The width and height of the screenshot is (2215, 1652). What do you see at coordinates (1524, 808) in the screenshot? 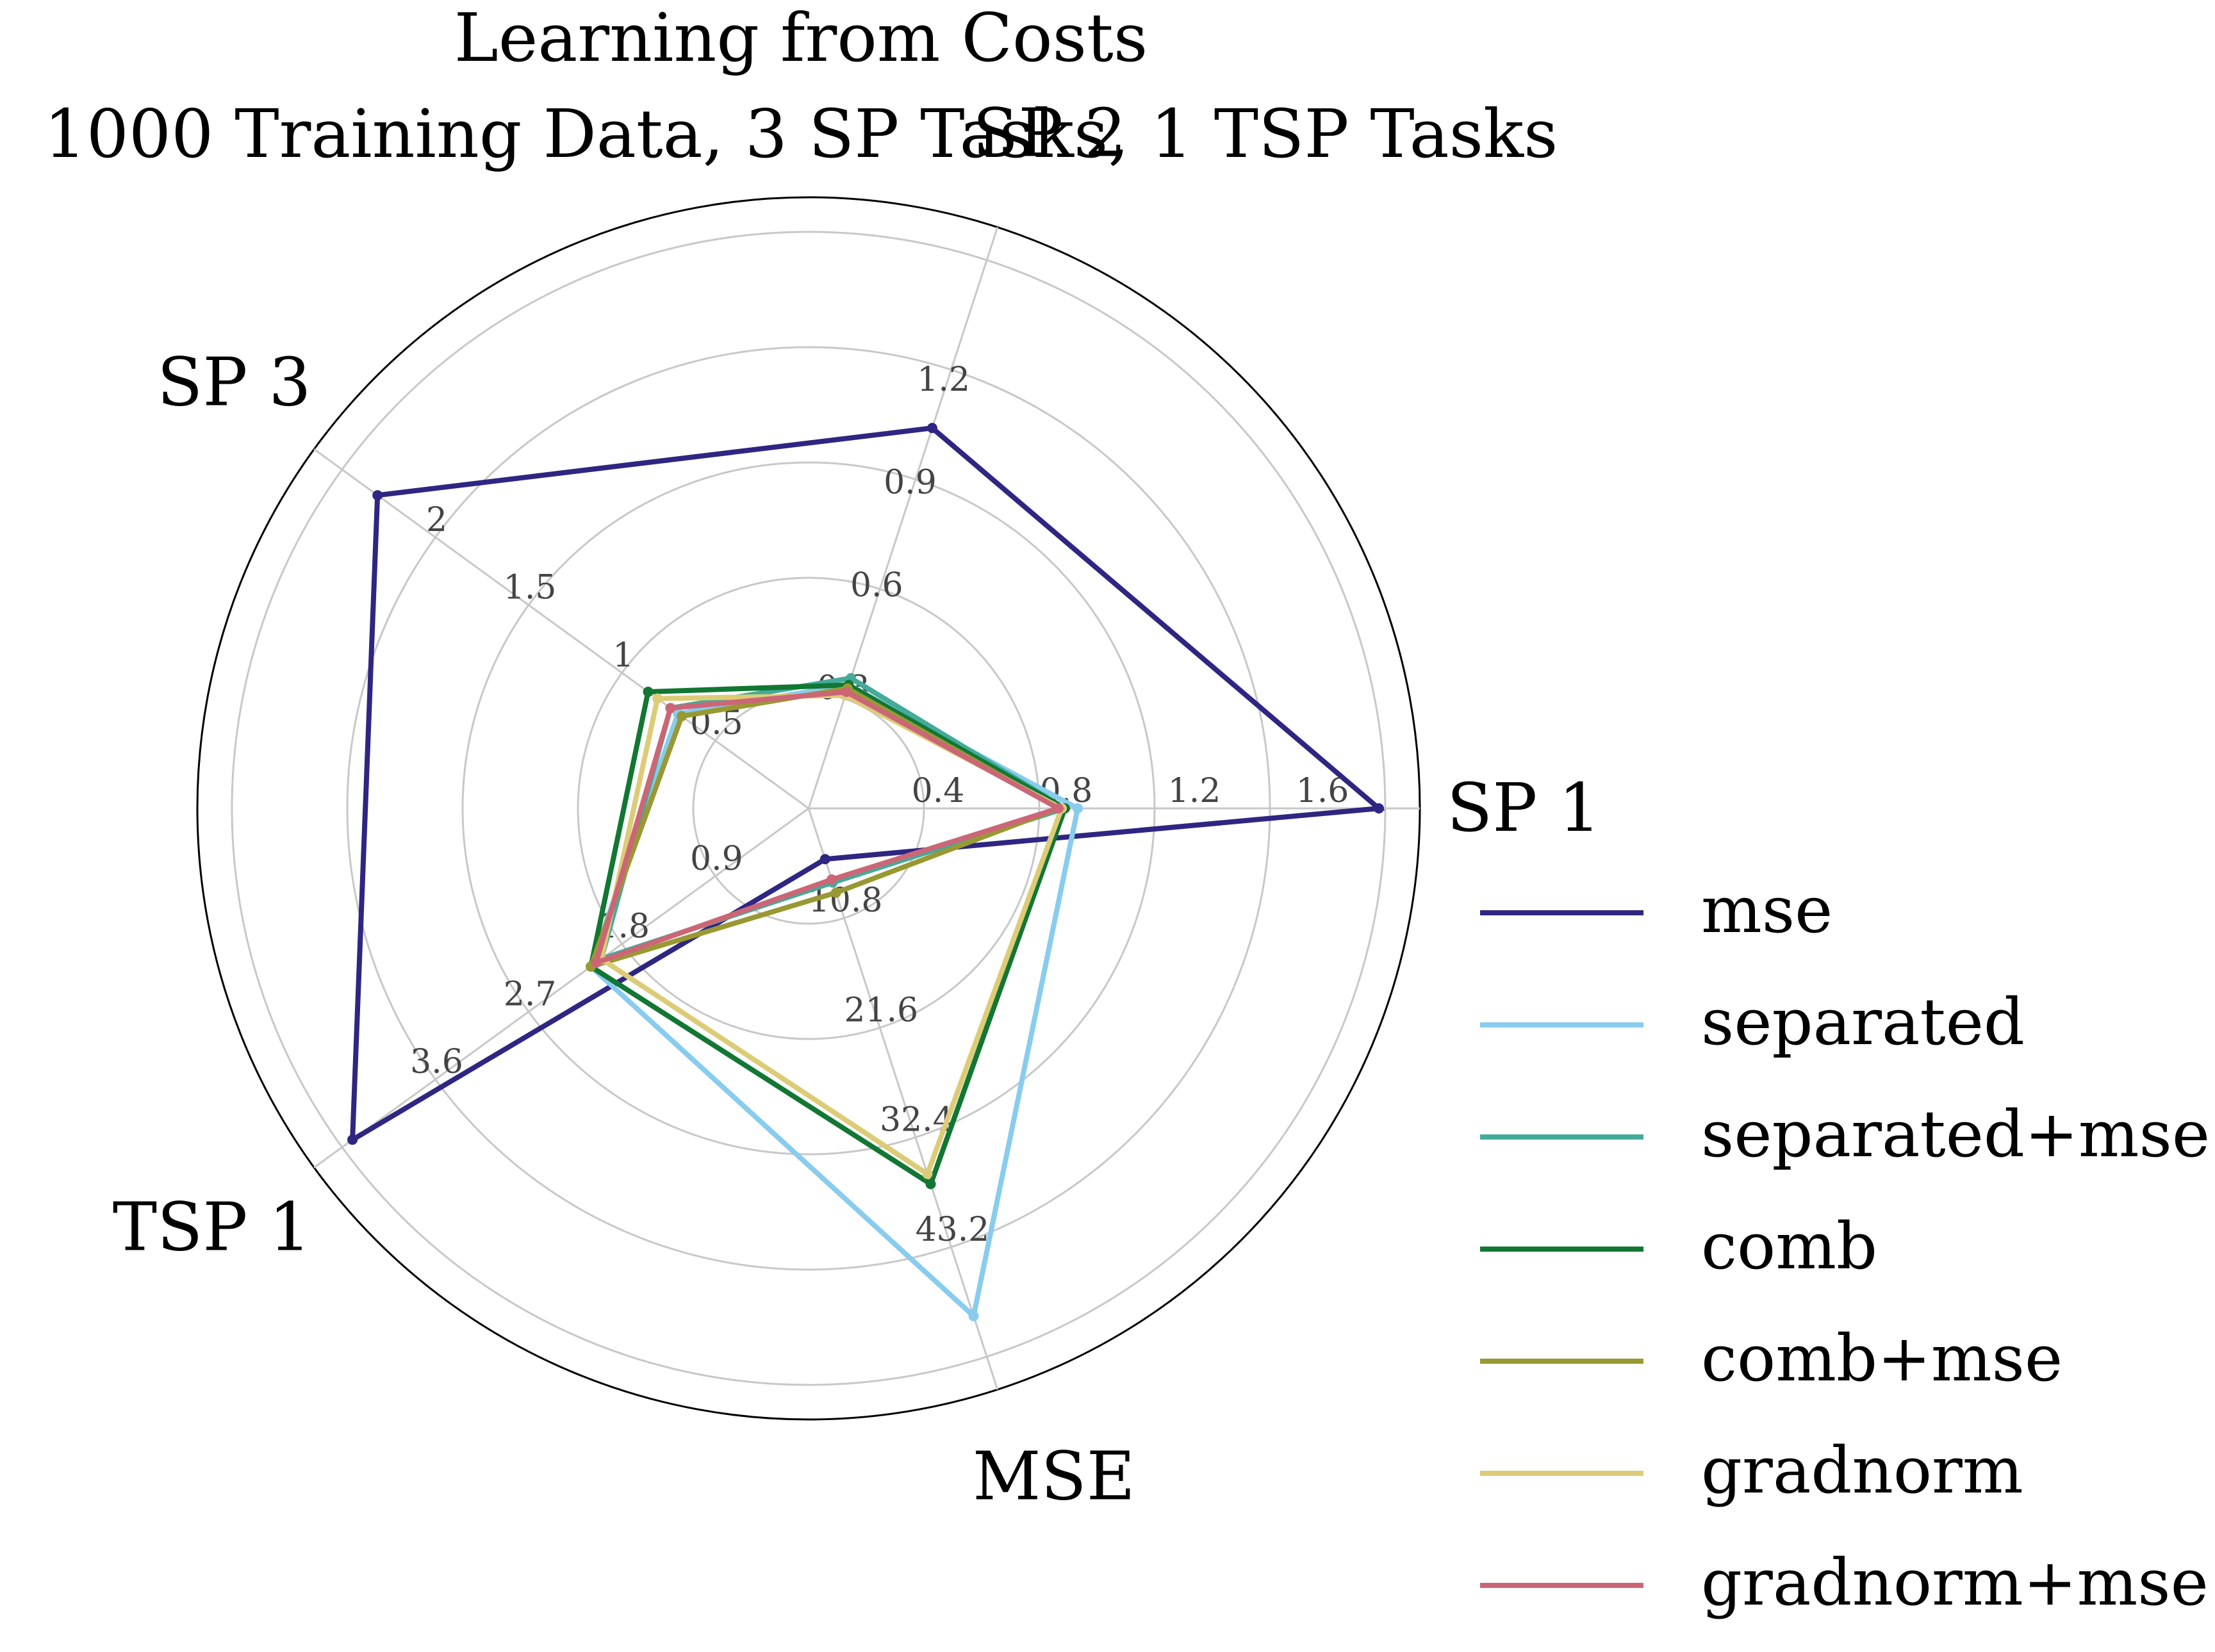
I see `axis-label: SP 1` at bounding box center [1524, 808].